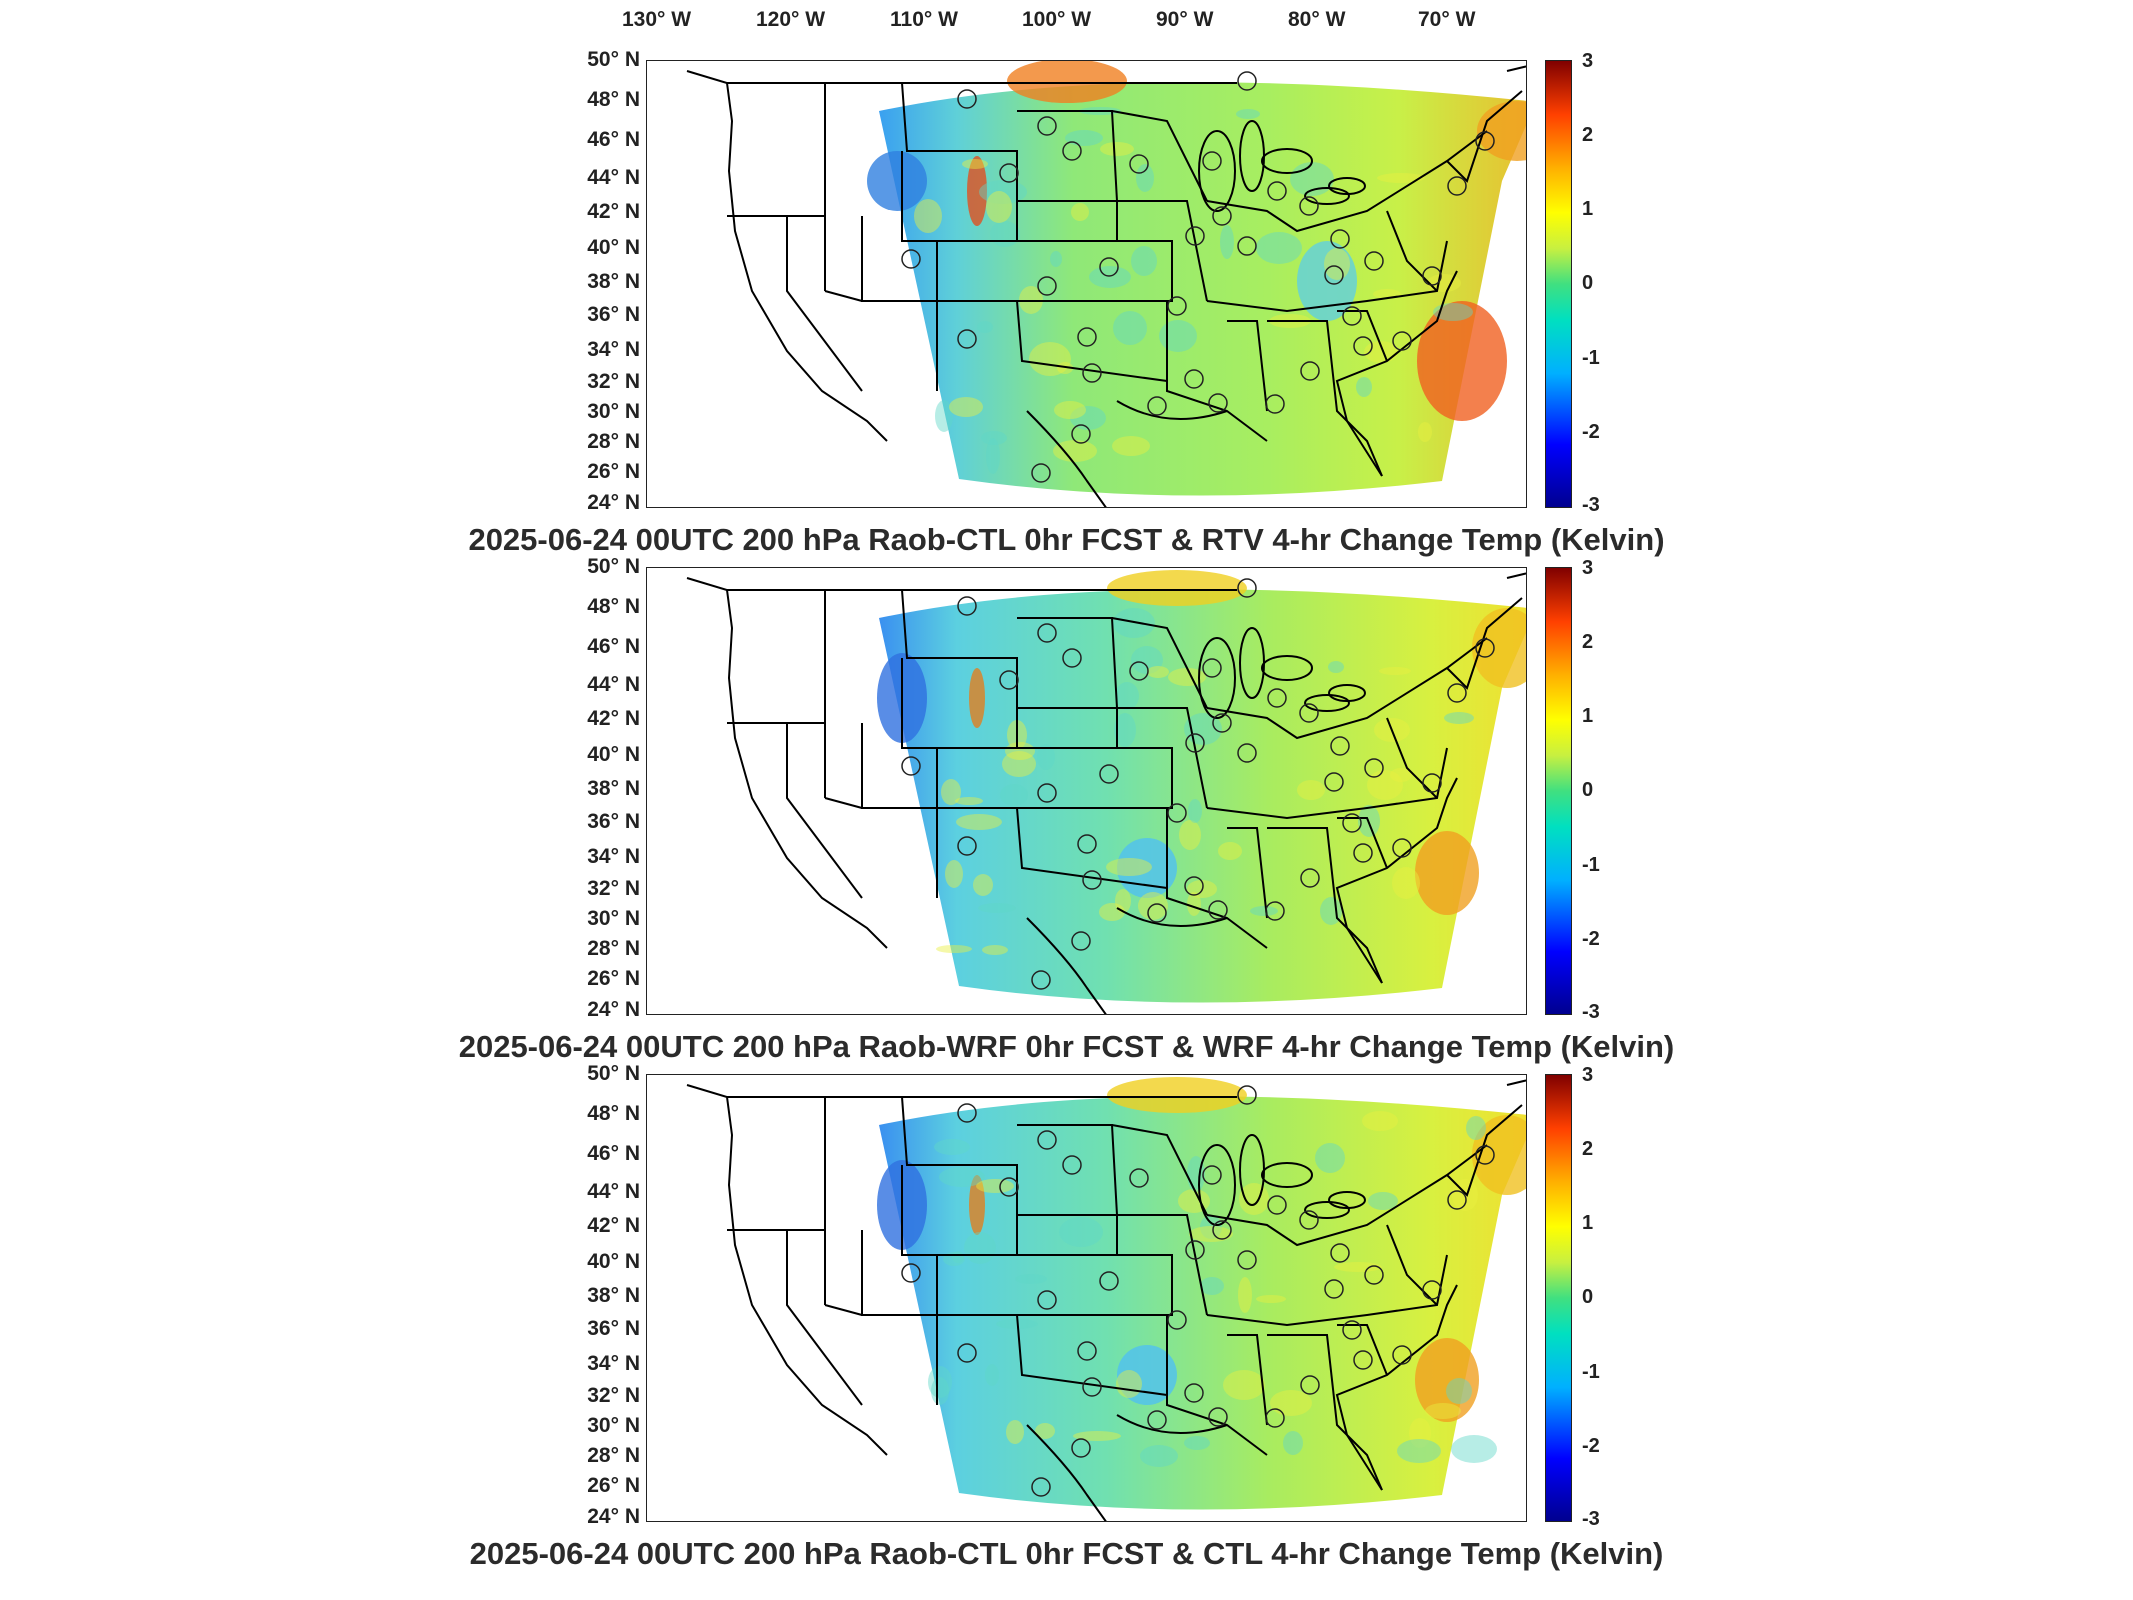 The image size is (2133, 1600). I want to click on latitude-label: 34° N, so click(613, 349).